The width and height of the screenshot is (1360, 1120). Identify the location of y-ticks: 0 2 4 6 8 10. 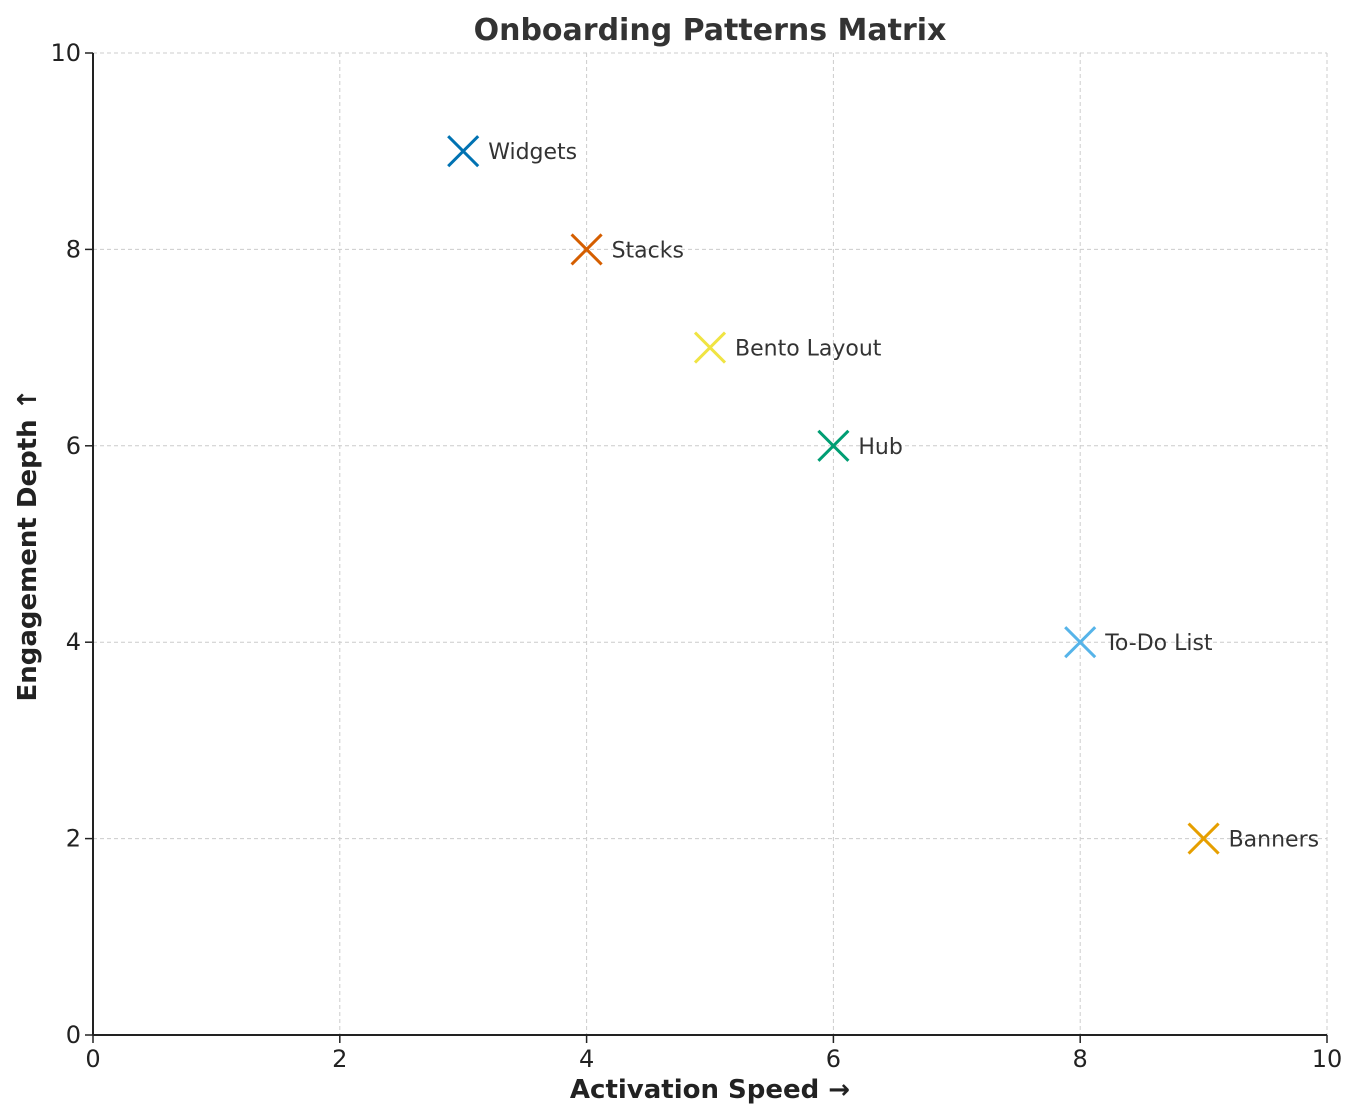
(71, 544).